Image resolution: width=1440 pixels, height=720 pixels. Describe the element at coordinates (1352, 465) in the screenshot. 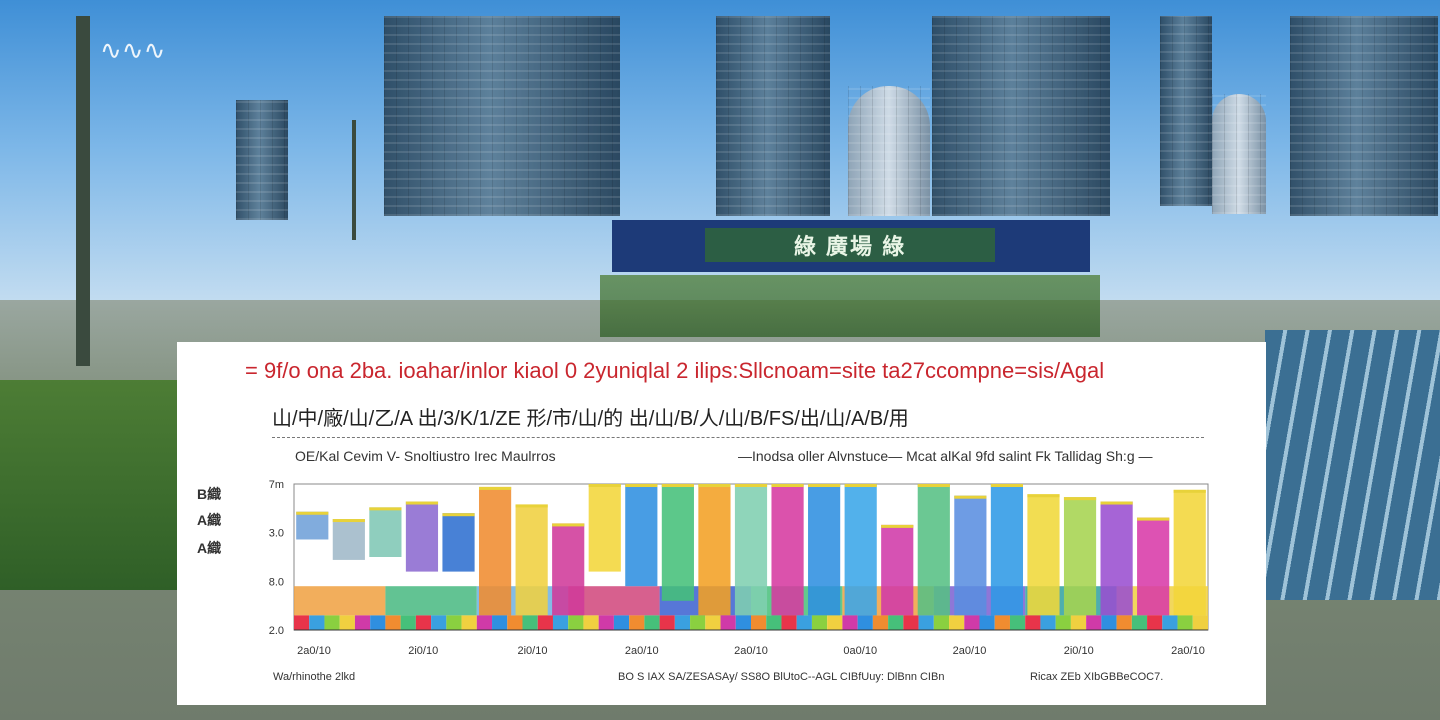

I see `roof-panels` at that location.